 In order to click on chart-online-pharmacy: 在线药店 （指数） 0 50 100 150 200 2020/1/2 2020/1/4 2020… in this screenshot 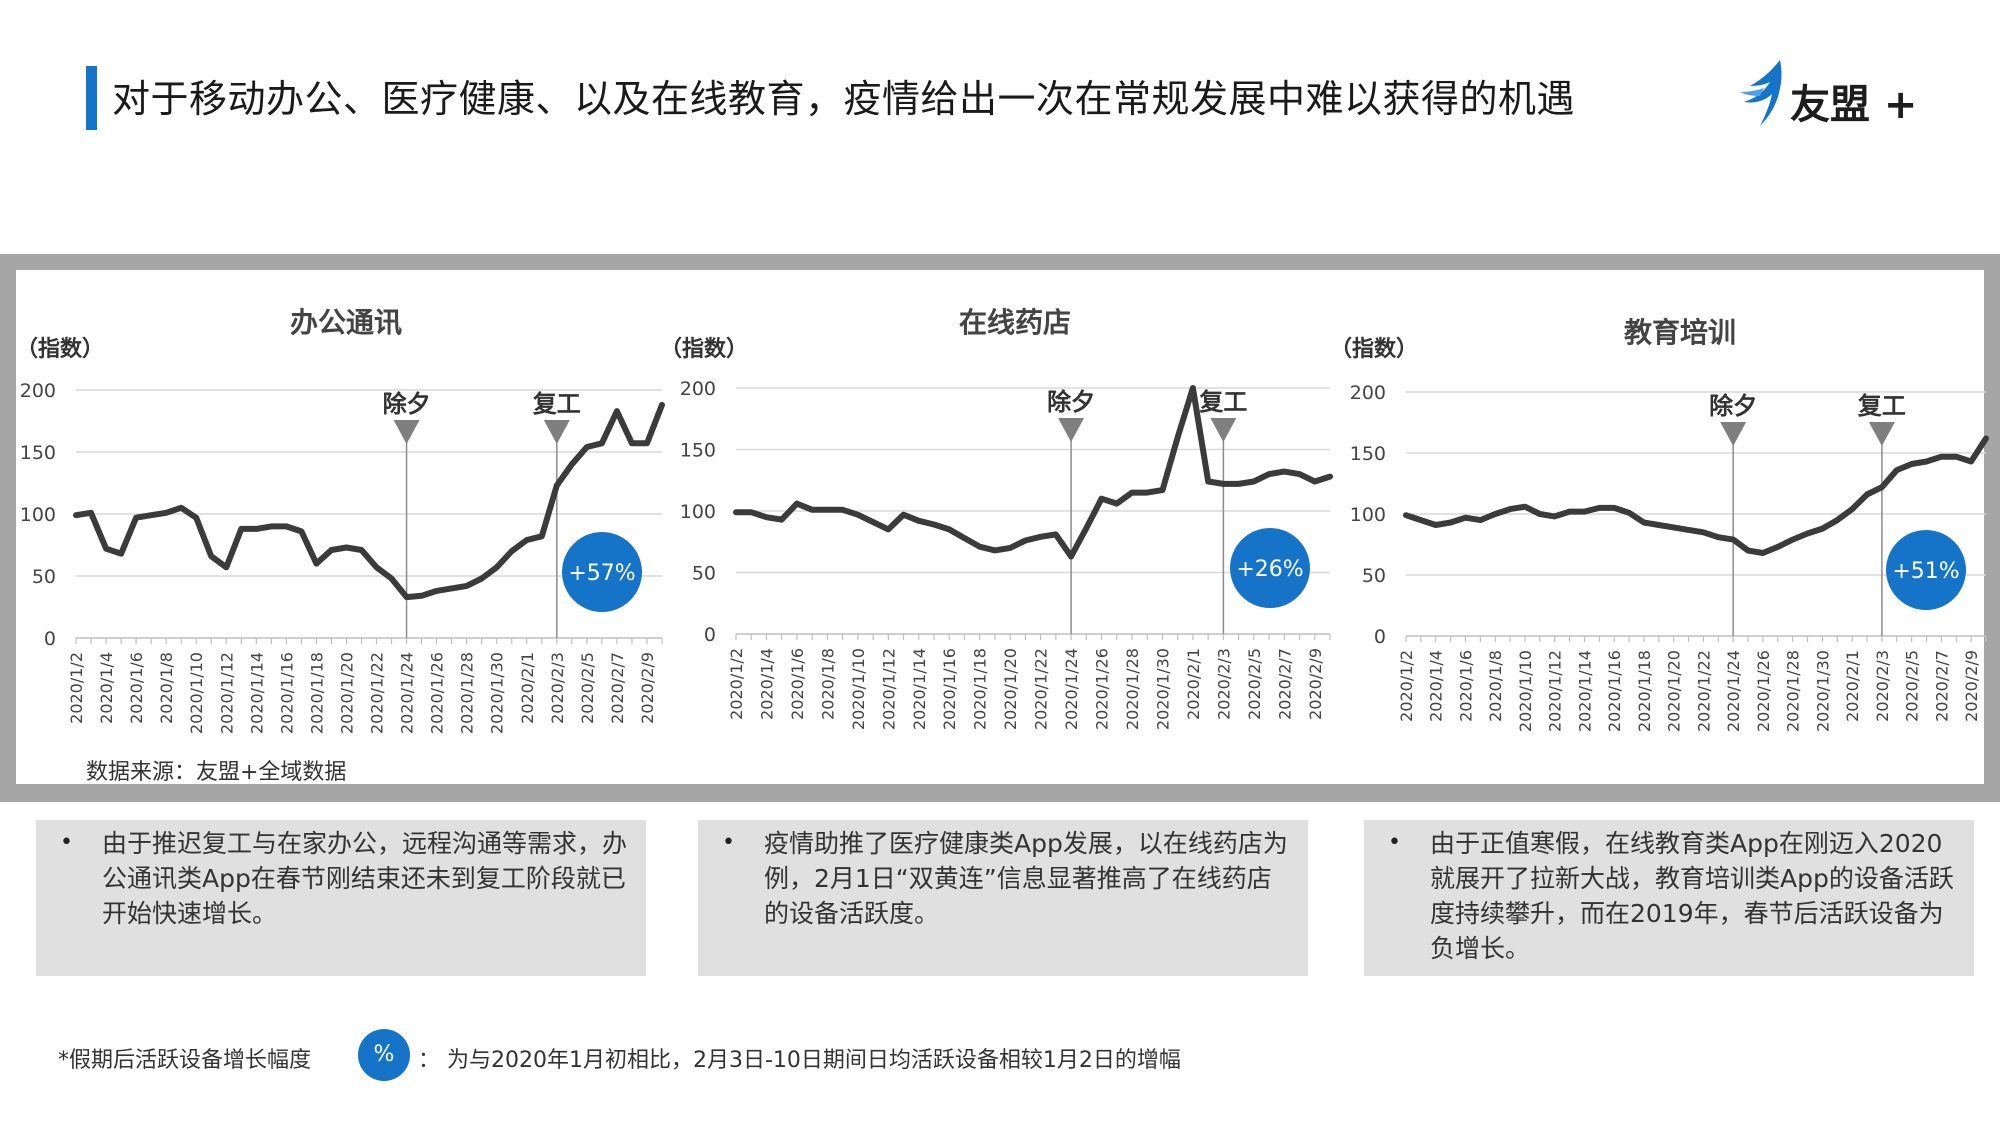, I will do `click(996, 518)`.